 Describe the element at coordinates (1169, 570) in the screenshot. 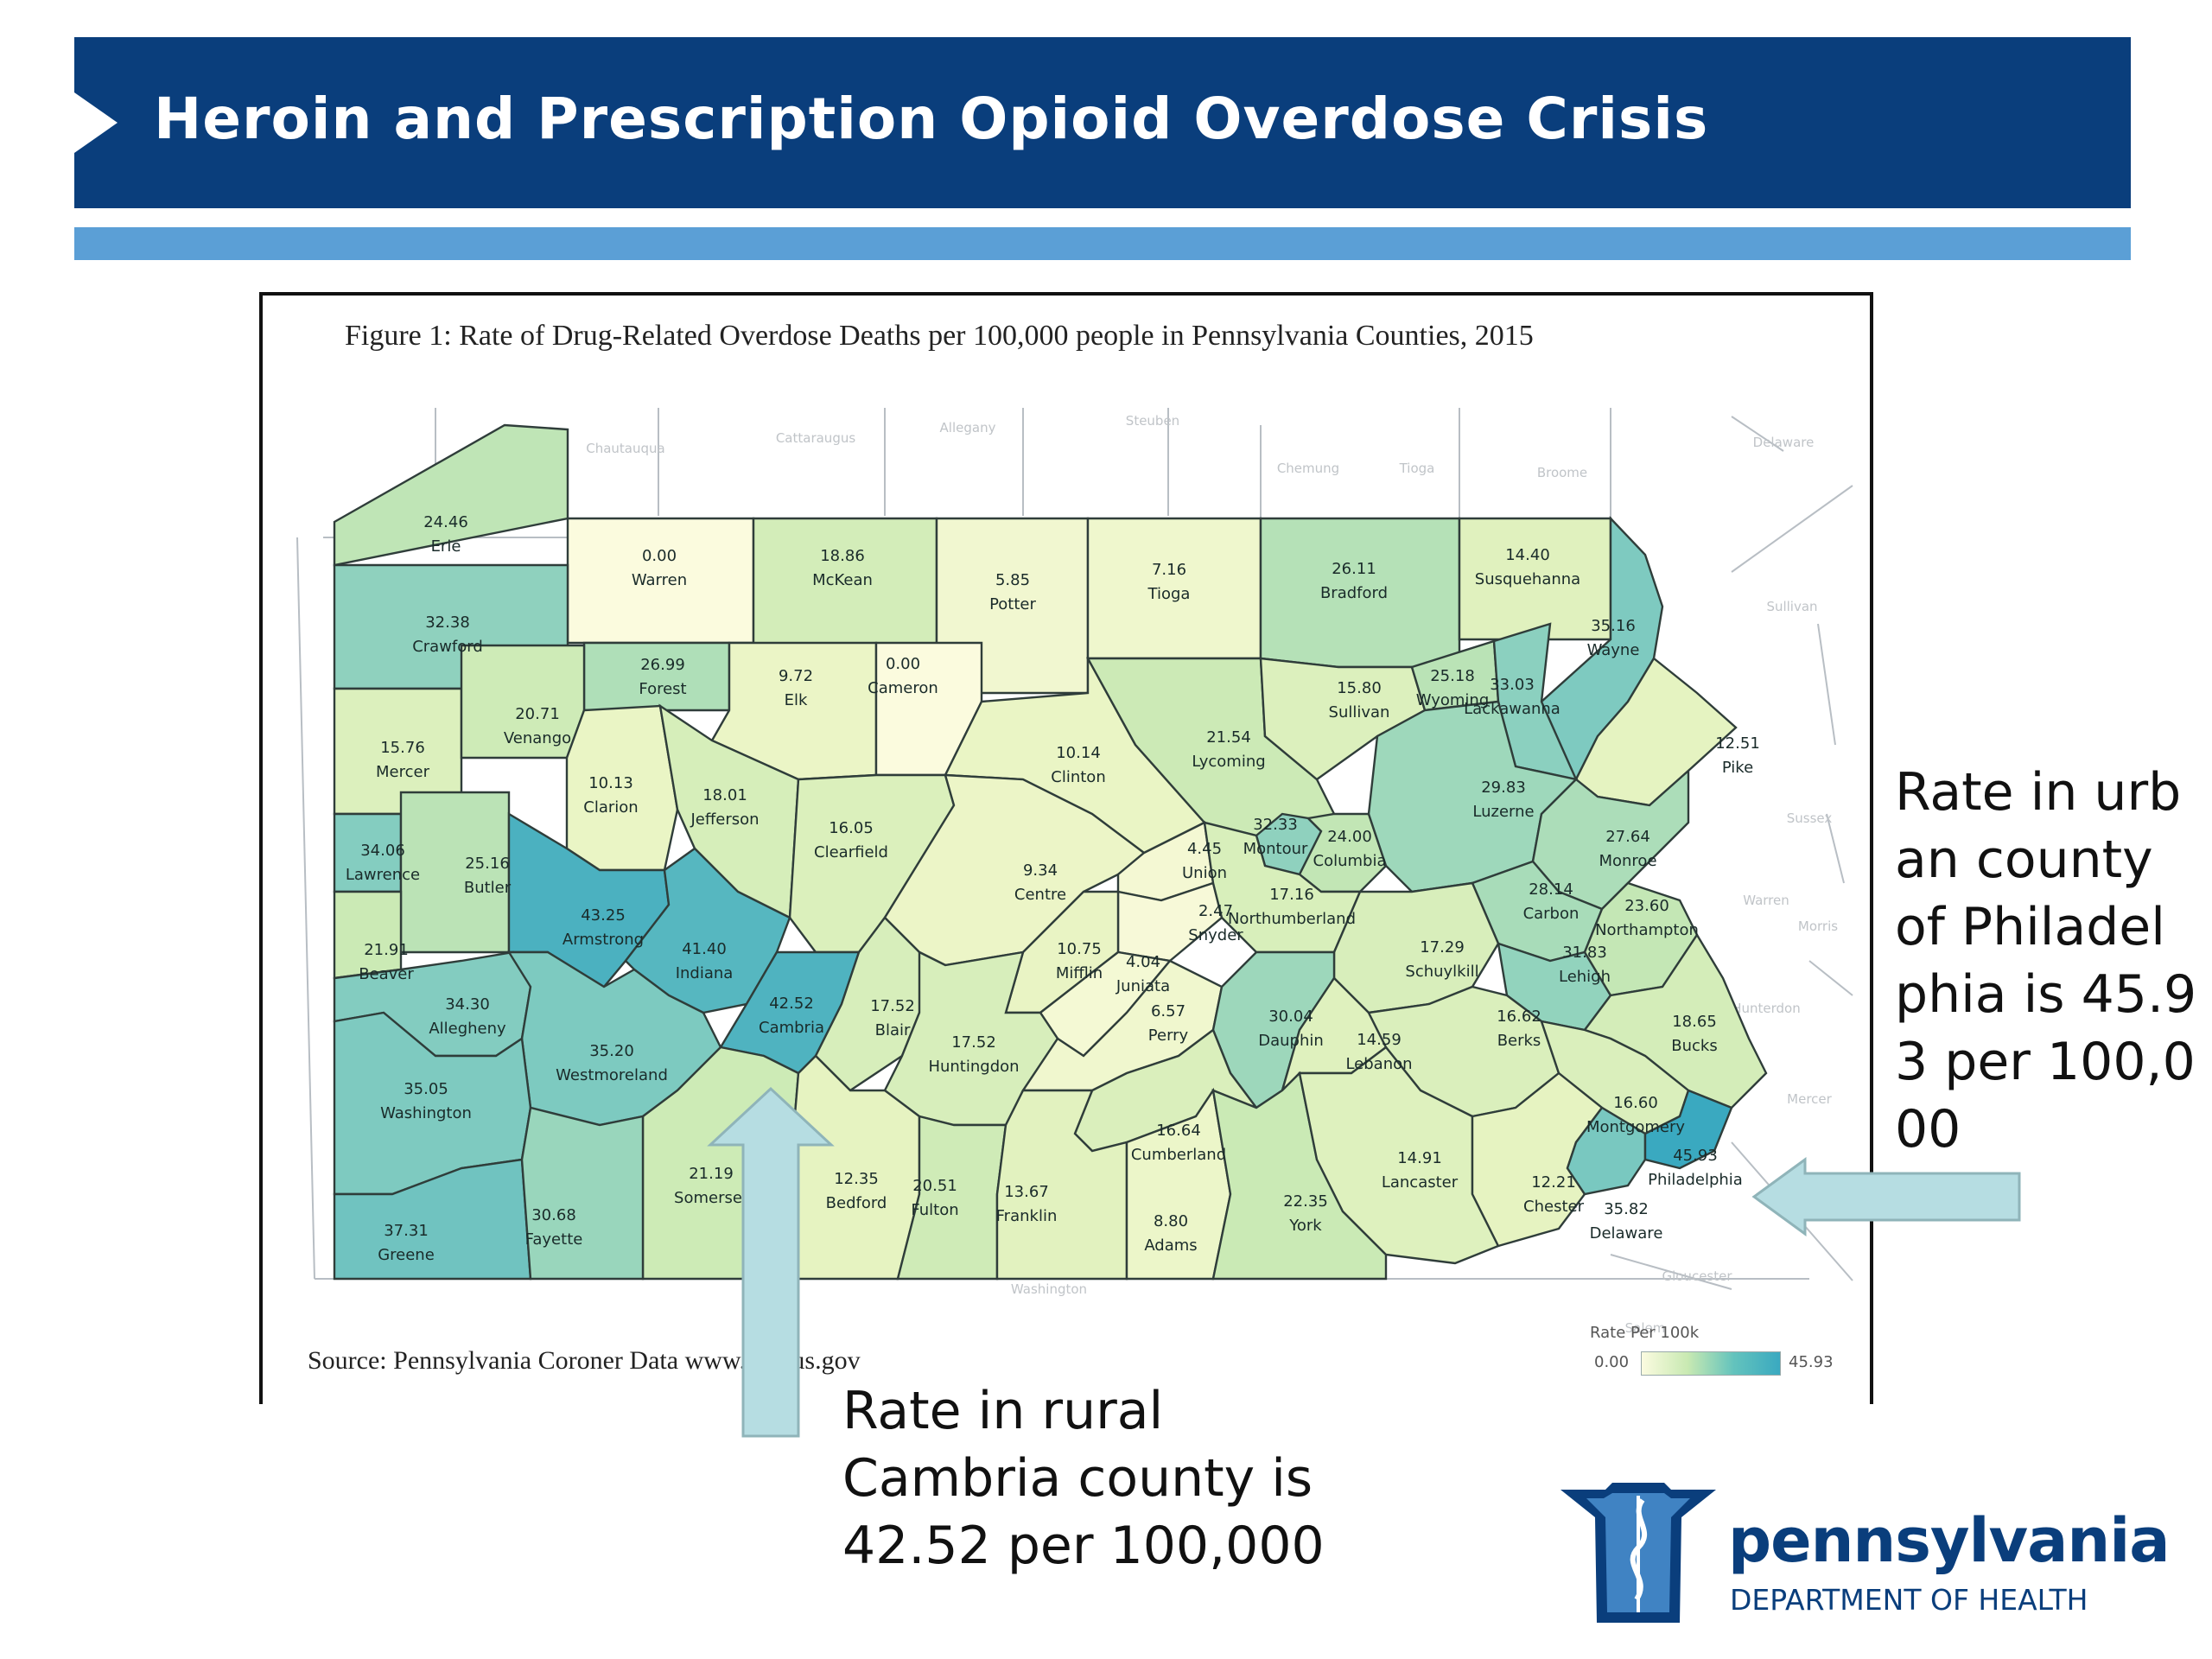

I see `county-rate-tioga: 7.16` at that location.